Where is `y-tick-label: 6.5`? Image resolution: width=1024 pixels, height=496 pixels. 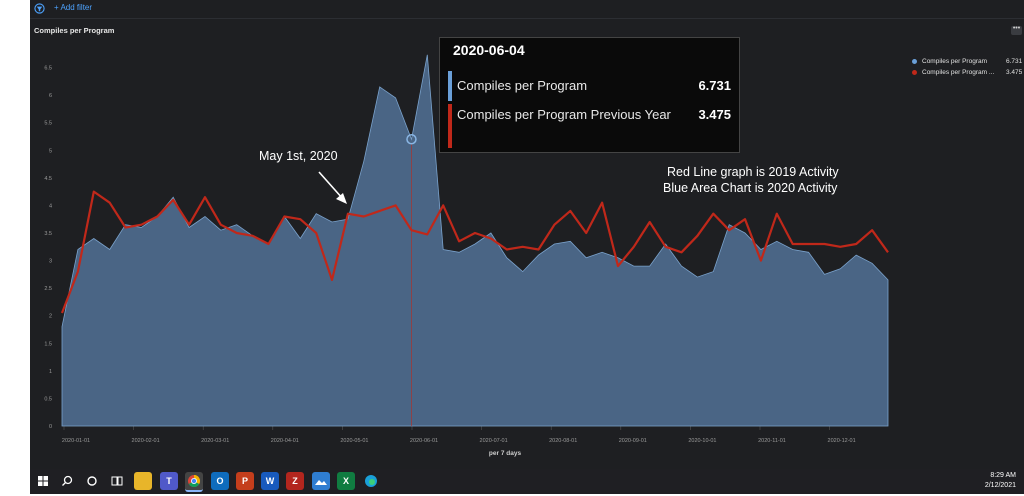
y-tick-label: 6.5 is located at coordinates (48, 69).